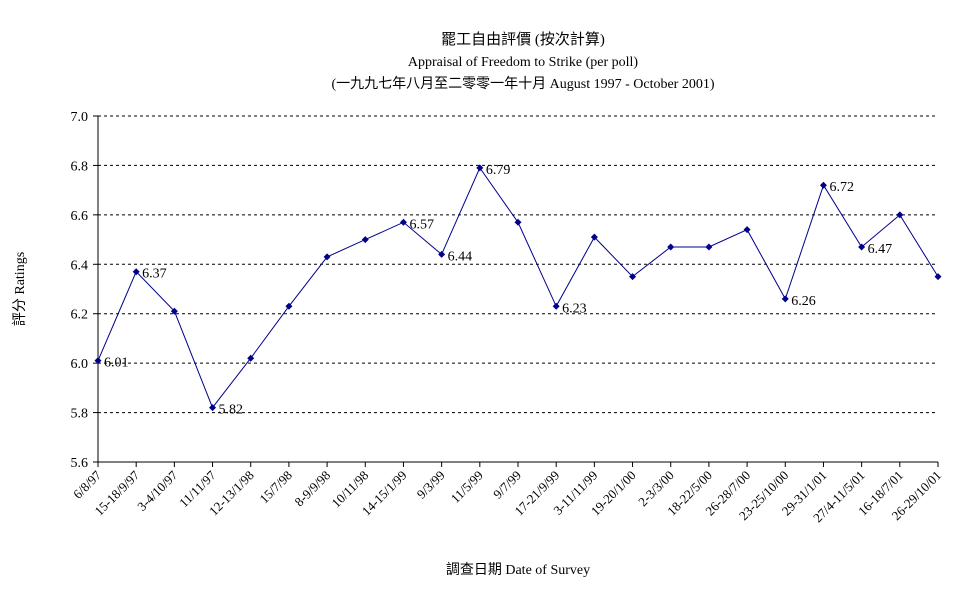  What do you see at coordinates (80, 216) in the screenshot?
I see `y-tick-label: 6.6` at bounding box center [80, 216].